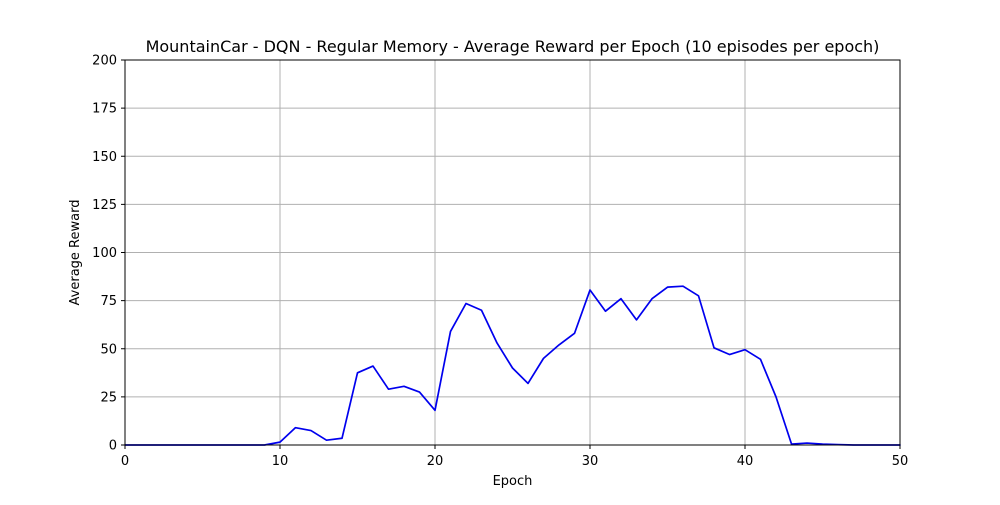  I want to click on y-tick-label: 75, so click(108, 301).